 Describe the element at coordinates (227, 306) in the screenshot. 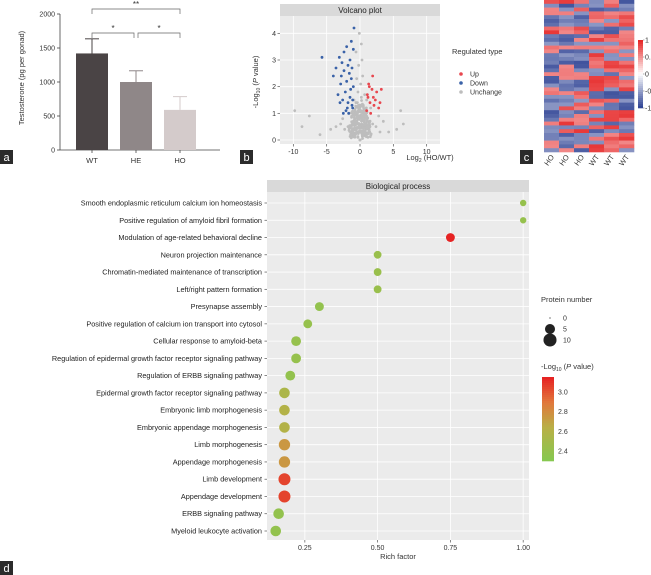

I see `panel-d-term-label: Presynapse assembly` at that location.